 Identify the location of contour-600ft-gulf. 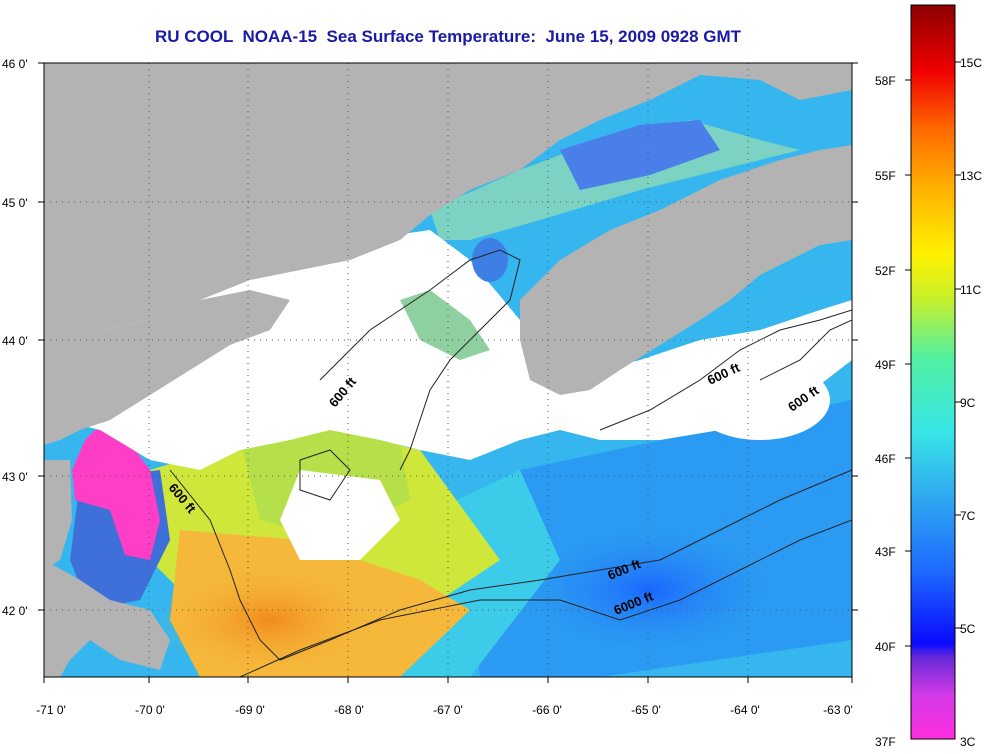
(420, 360).